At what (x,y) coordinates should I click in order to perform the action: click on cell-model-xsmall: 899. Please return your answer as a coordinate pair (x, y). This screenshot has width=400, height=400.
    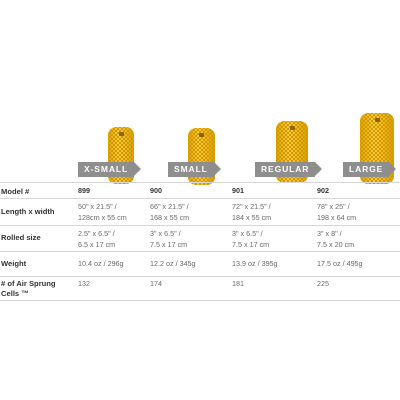
    Looking at the image, I should click on (84, 190).